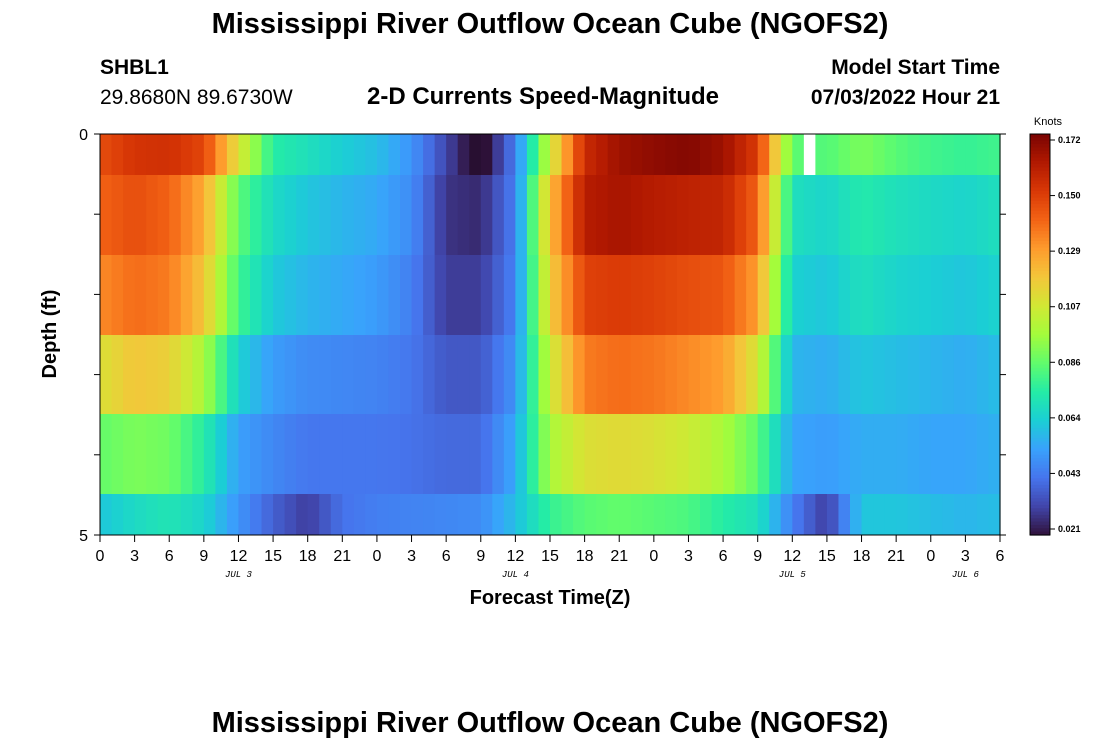 Image resolution: width=1100 pixels, height=750 pixels. I want to click on x-tick-label: 3, so click(134, 556).